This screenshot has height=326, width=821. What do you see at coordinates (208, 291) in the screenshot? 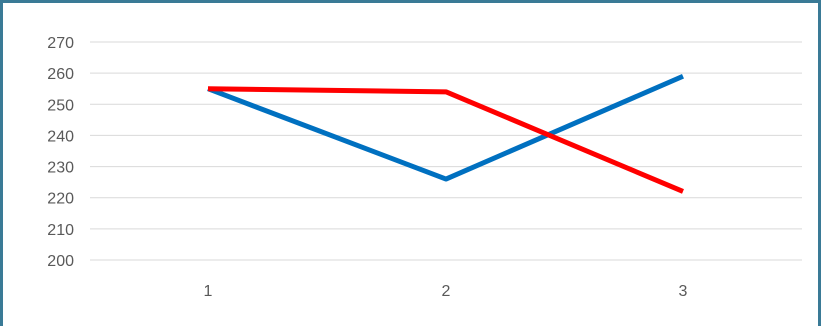
I see `x-tick-label: 1` at bounding box center [208, 291].